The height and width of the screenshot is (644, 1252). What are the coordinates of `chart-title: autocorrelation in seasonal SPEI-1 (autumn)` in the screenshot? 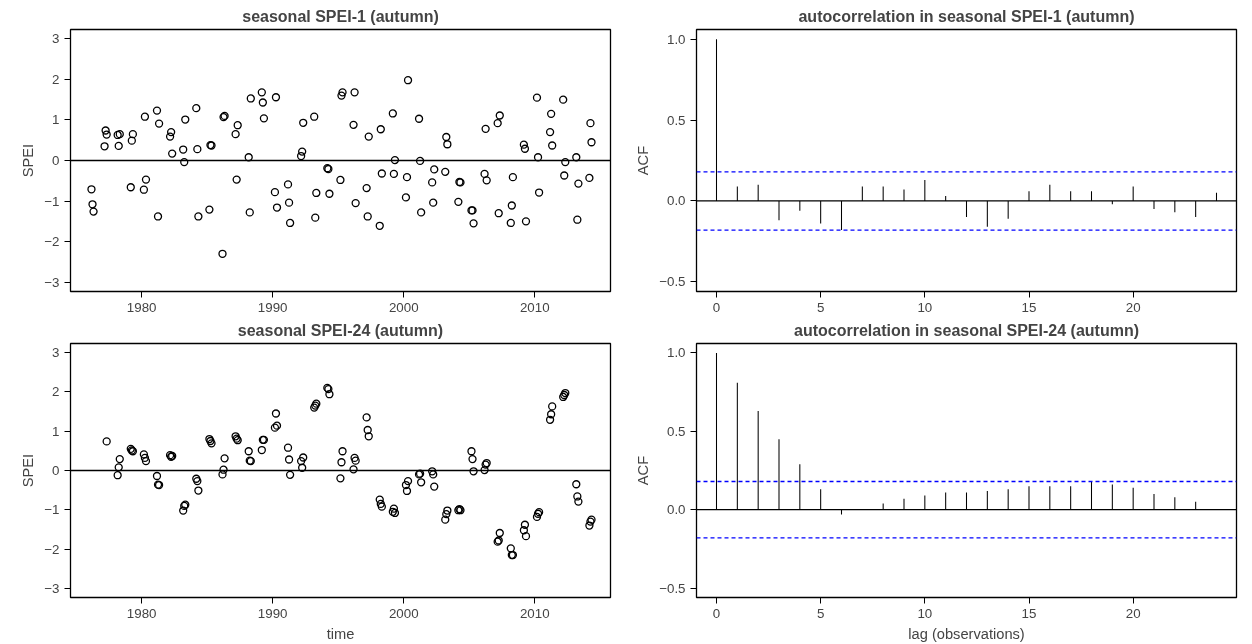 It's located at (966, 16).